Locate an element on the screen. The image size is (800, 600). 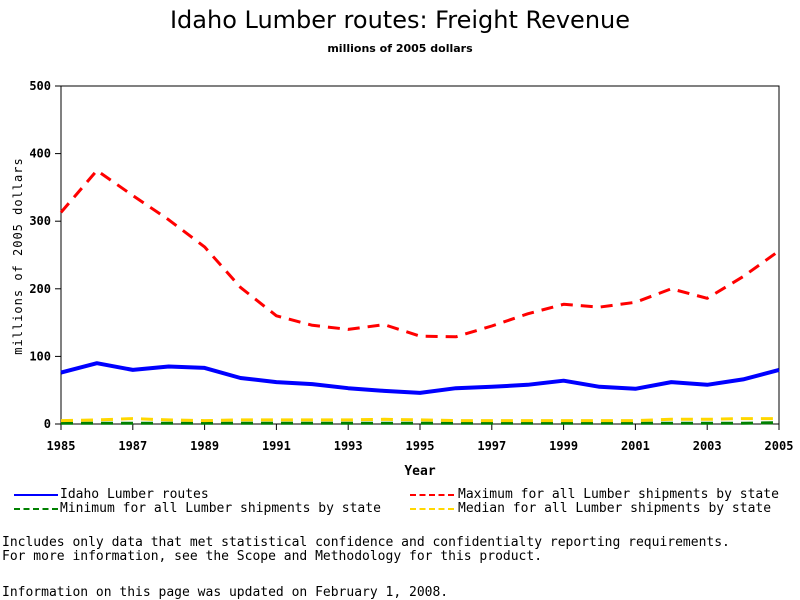
legend-minimum-swatch is located at coordinates (36, 509).